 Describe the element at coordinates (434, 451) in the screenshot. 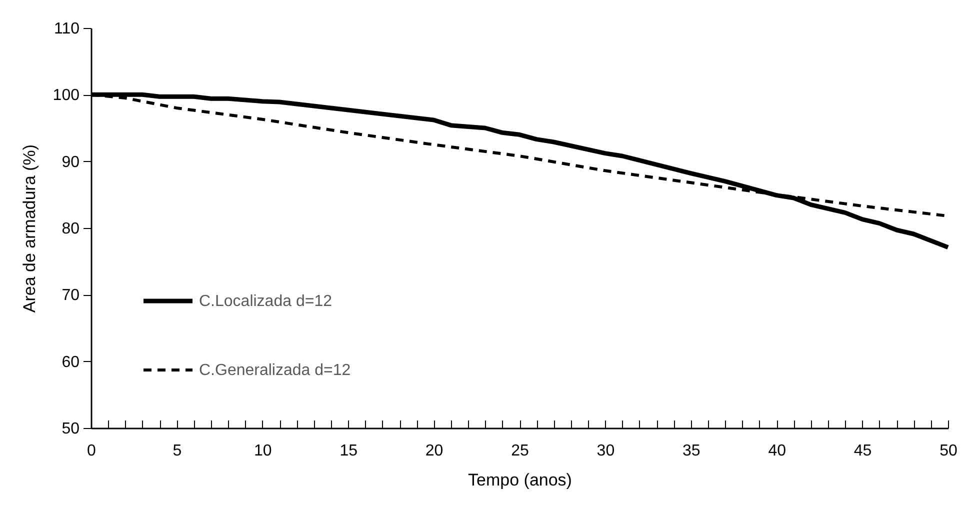

I see `x-tick-label: 20` at that location.